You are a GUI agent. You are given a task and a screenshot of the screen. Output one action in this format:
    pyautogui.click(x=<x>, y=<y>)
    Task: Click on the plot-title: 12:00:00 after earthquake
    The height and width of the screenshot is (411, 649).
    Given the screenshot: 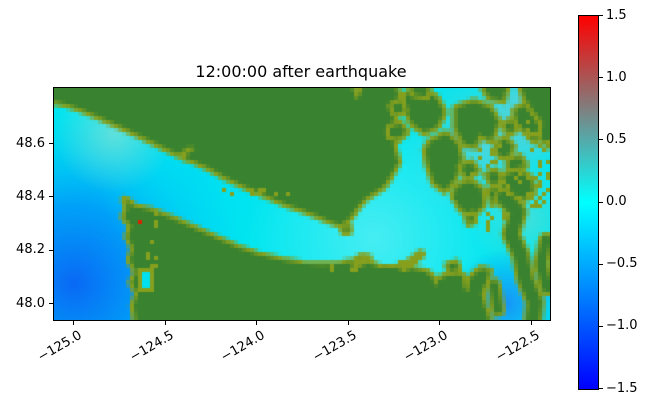 What is the action you would take?
    pyautogui.click(x=301, y=71)
    